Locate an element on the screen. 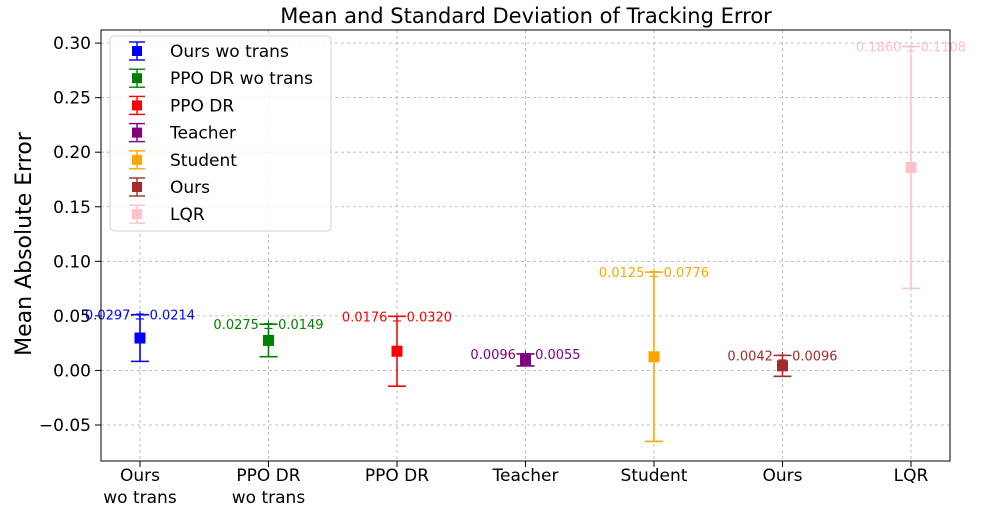 The image size is (997, 517). y-tick-label: 0.30 is located at coordinates (72, 44).